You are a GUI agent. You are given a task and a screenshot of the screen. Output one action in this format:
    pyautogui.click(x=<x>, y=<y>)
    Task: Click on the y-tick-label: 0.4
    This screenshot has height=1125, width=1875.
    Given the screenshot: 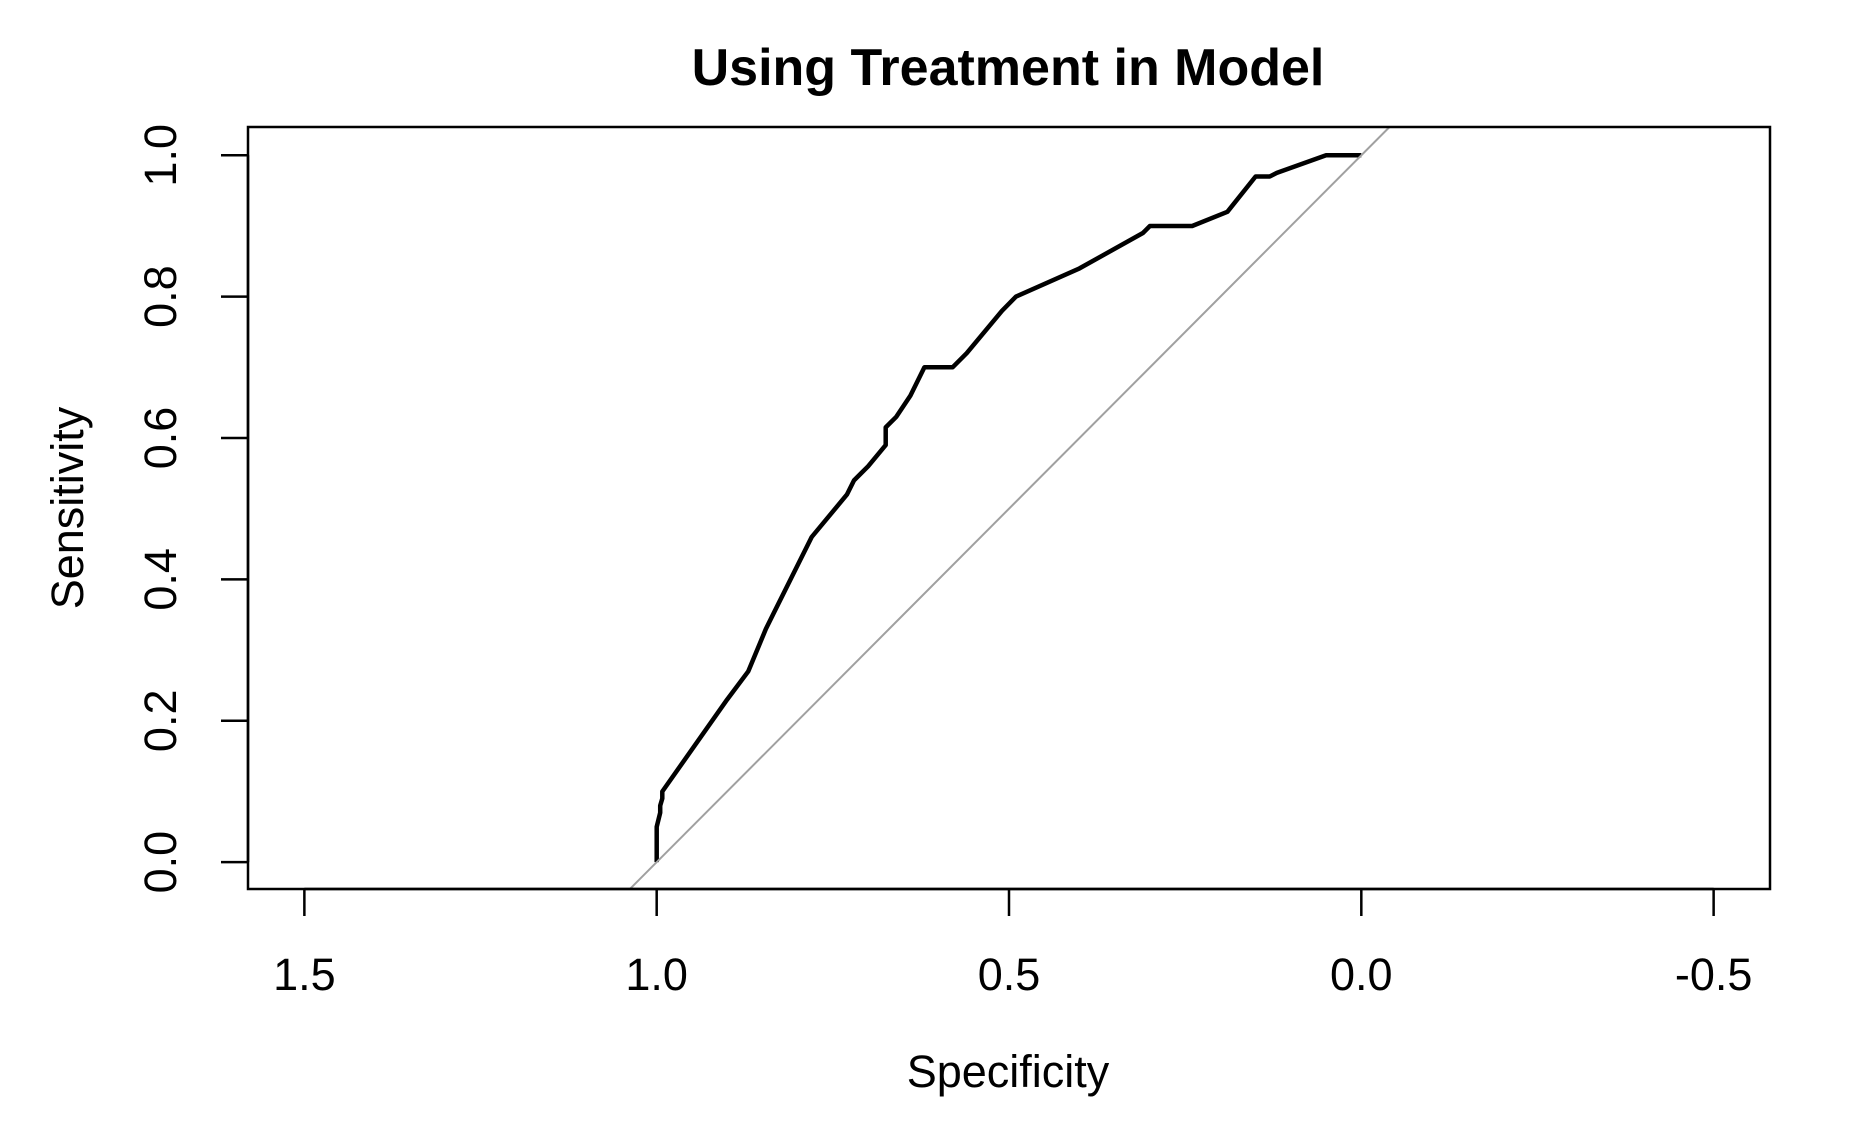 What is the action you would take?
    pyautogui.click(x=160, y=579)
    